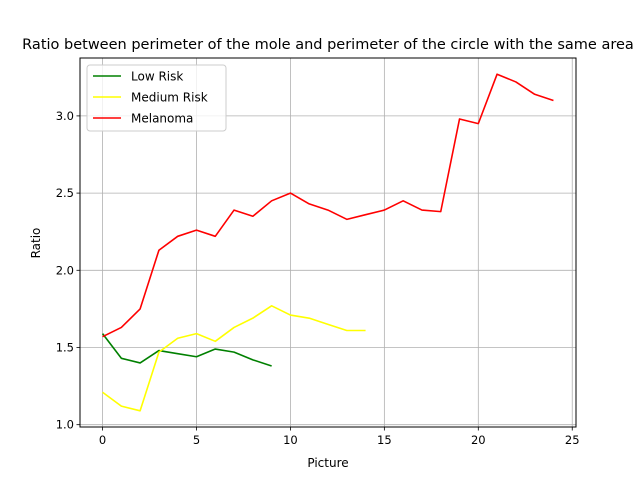 The height and width of the screenshot is (480, 640). What do you see at coordinates (196, 440) in the screenshot?
I see `x-tick-label: 5` at bounding box center [196, 440].